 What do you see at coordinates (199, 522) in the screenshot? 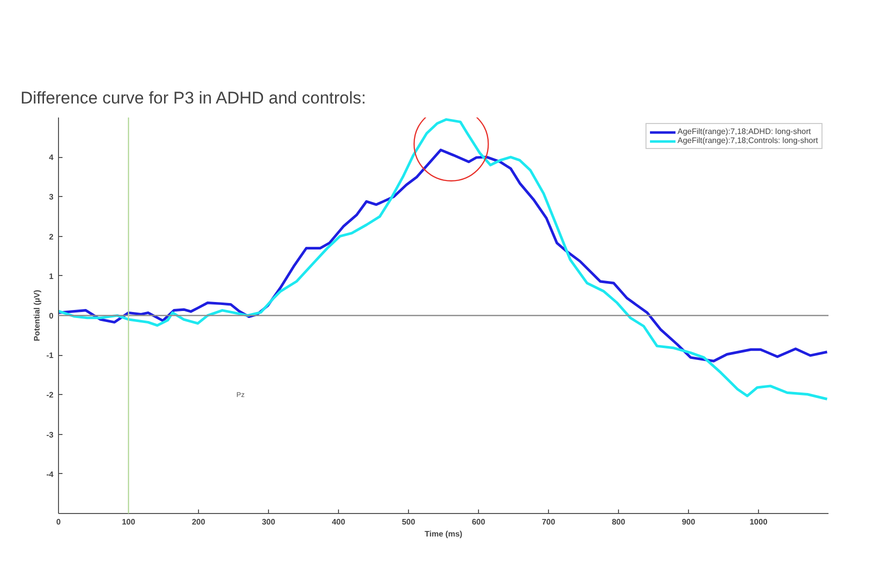
I see `x-tick-label: 200` at bounding box center [199, 522].